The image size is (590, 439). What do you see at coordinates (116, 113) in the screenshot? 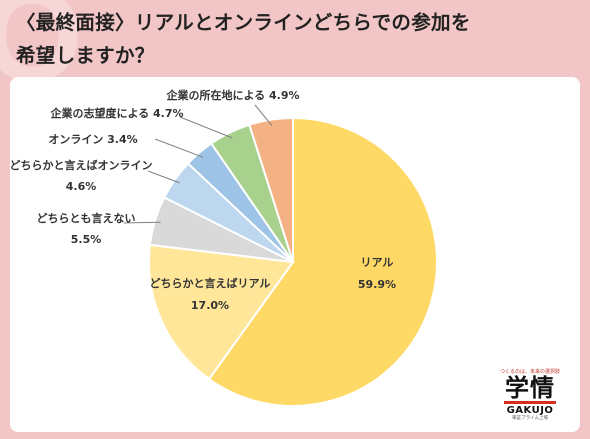
I see `slice-label: 企業の志望度による 4.7%` at bounding box center [116, 113].